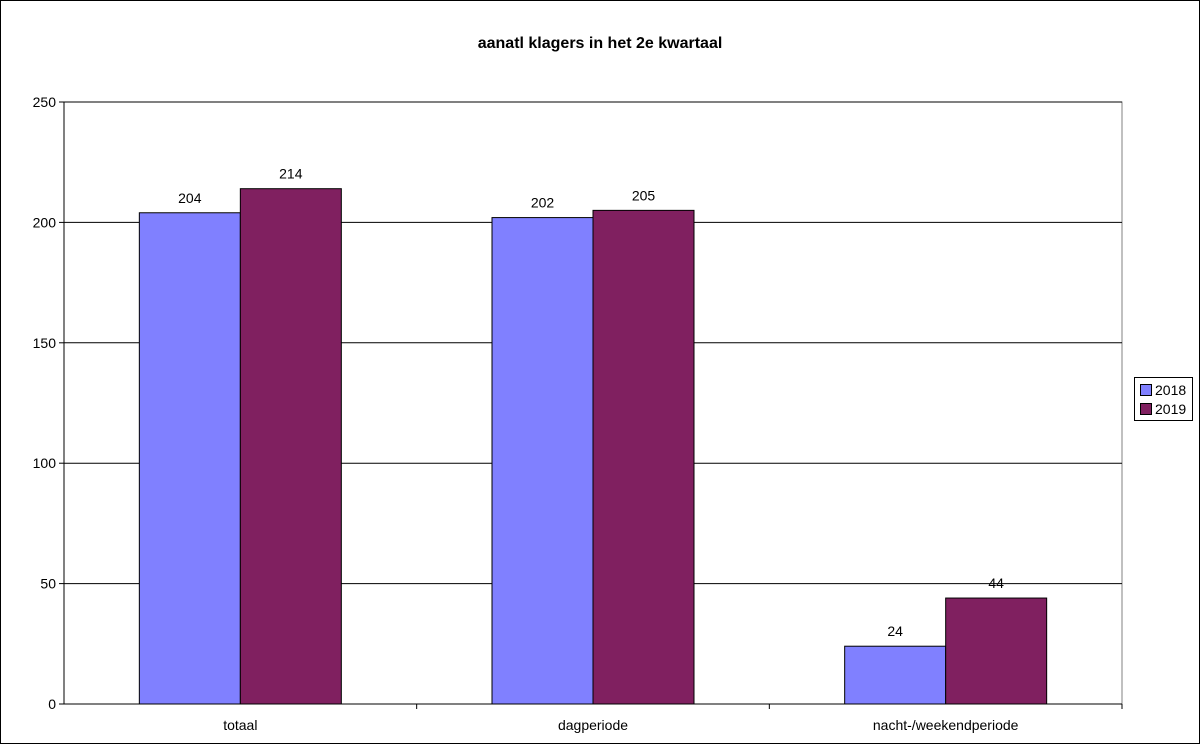 This screenshot has width=1200, height=744. Describe the element at coordinates (1146, 409) in the screenshot. I see `legend-swatch-2019` at that location.